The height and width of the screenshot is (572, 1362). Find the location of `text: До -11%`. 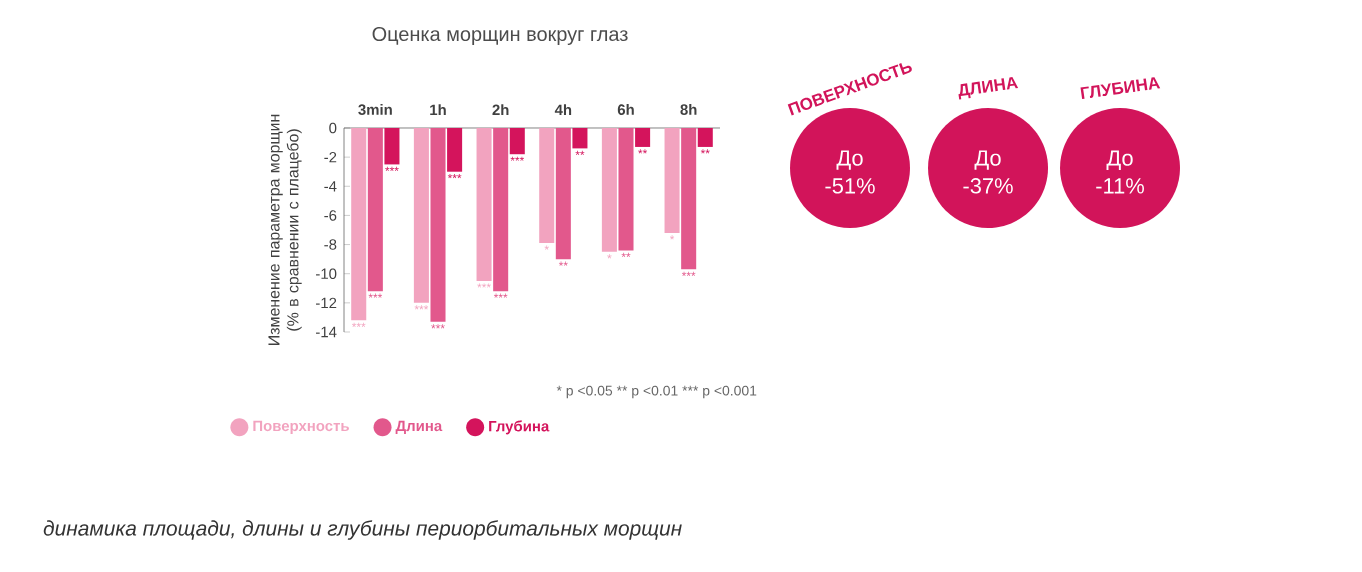

text: До -11% is located at coordinates (1120, 172).